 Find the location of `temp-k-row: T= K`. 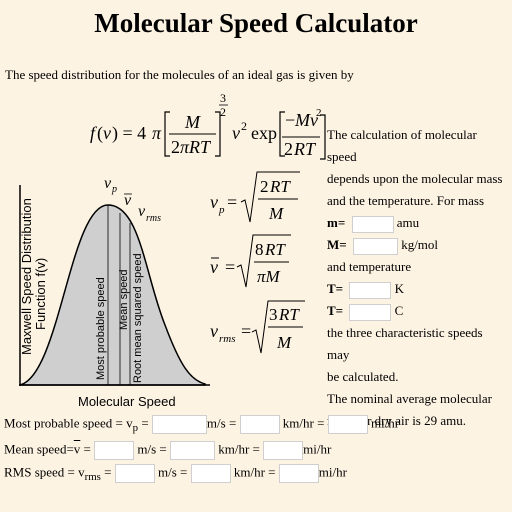

temp-k-row: T= K is located at coordinates (417, 289).